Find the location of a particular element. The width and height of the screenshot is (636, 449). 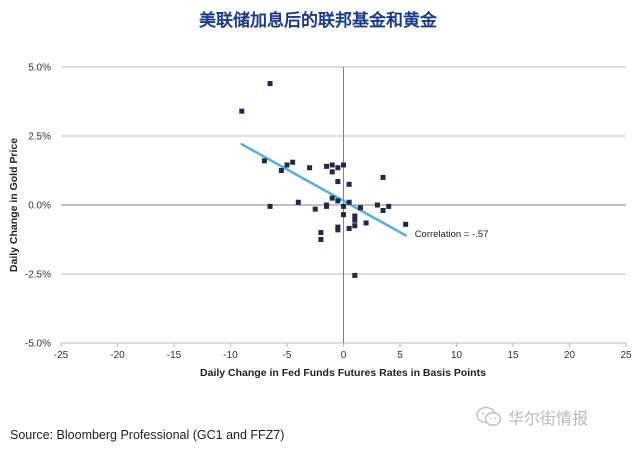

y-tick-label: -2.5% is located at coordinates (38, 275).